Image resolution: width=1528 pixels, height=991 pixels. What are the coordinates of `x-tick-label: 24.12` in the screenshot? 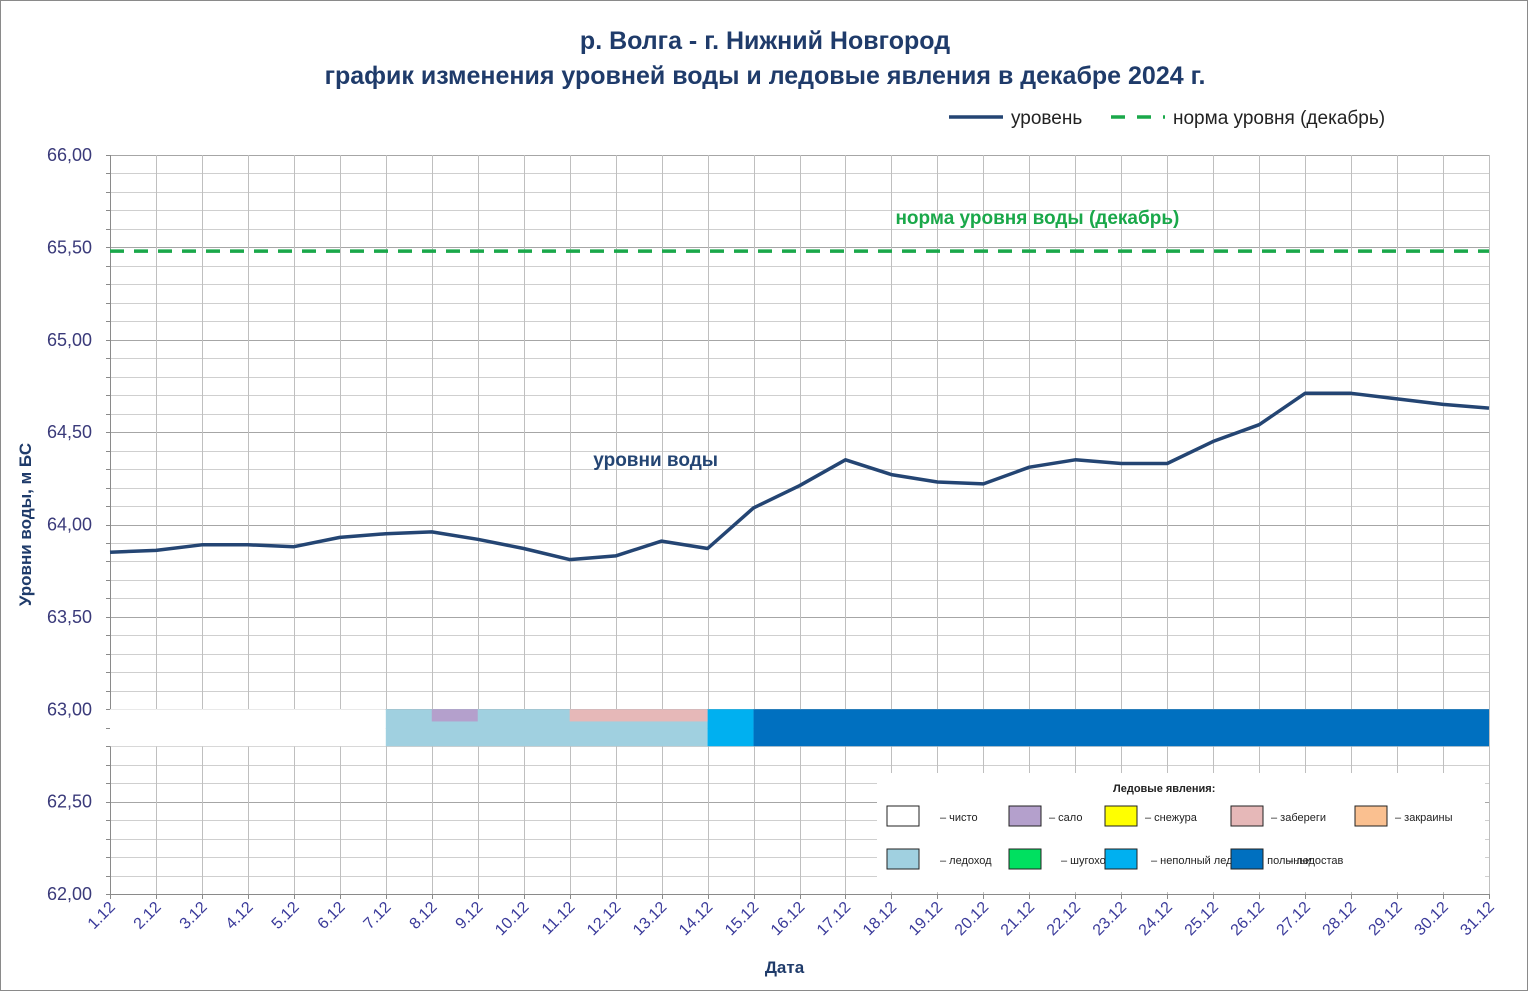 It's located at (1156, 919).